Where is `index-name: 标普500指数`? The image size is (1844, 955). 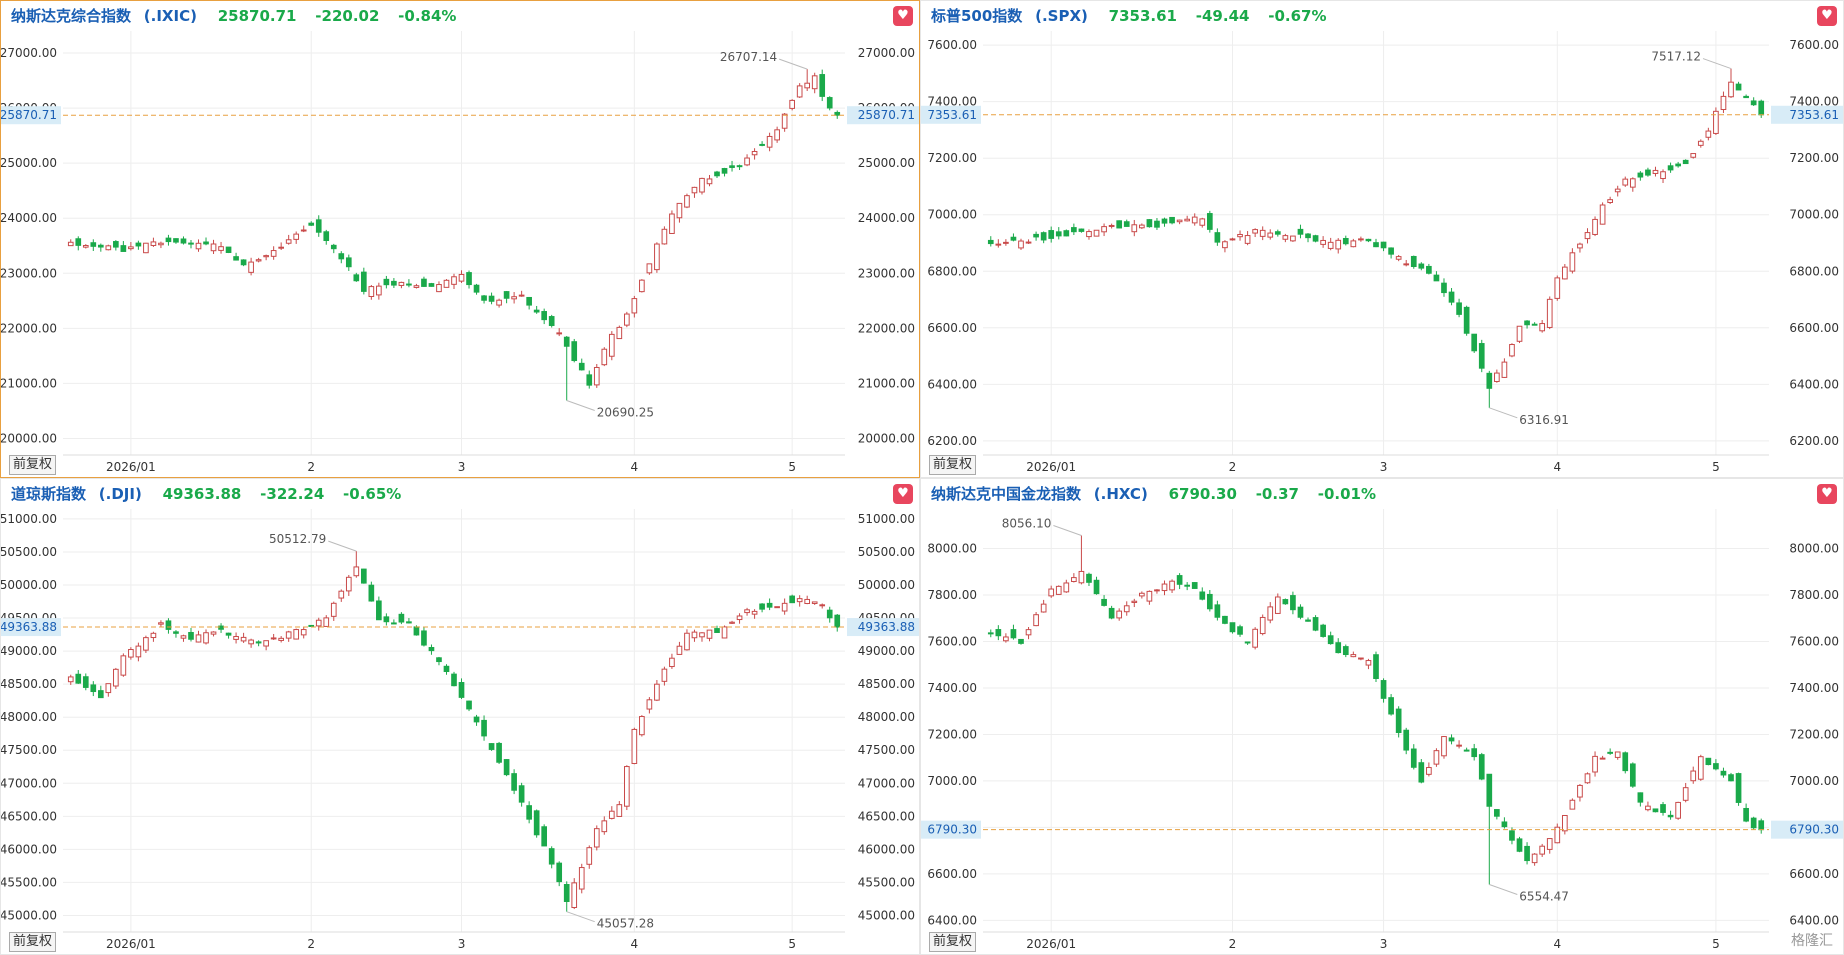
index-name: 标普500指数 is located at coordinates (977, 16).